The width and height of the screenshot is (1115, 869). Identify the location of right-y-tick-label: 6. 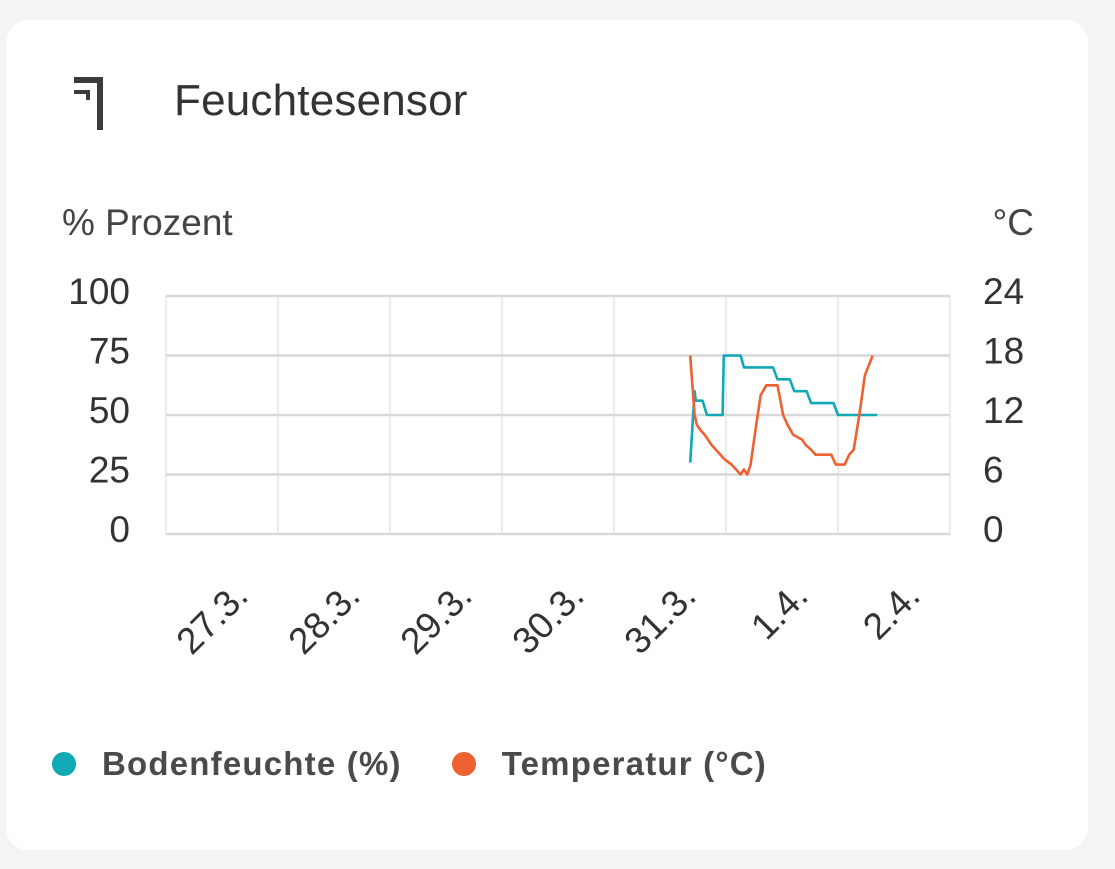
(993, 469).